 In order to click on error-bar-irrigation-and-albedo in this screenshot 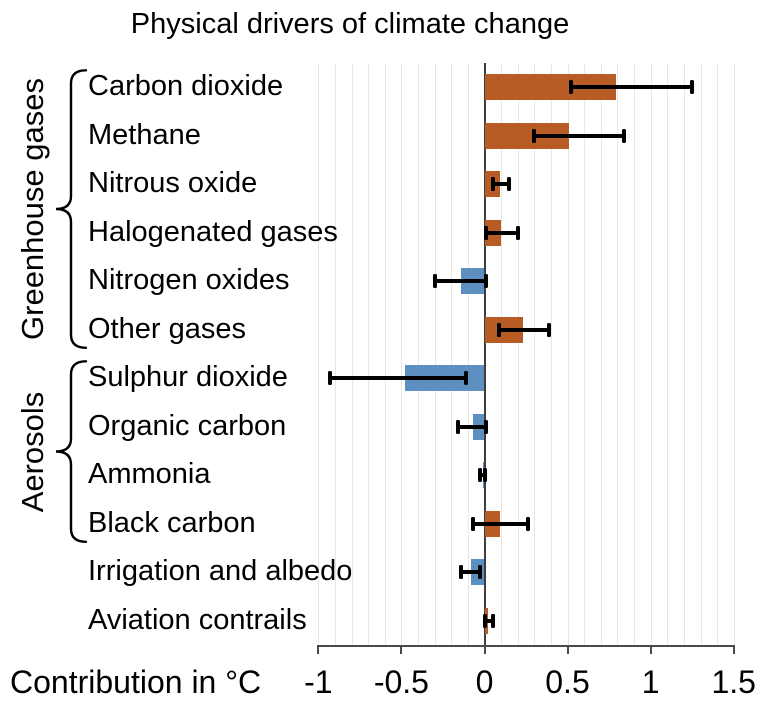, I will do `click(470, 572)`.